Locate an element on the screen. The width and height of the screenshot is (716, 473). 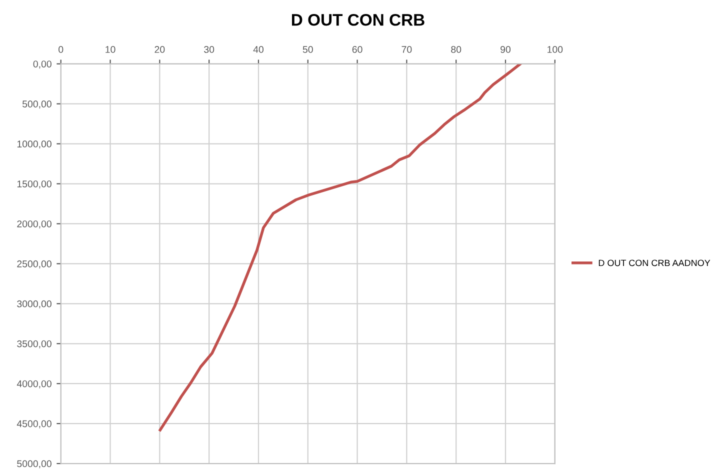
x-tick-label: 50 is located at coordinates (307, 49).